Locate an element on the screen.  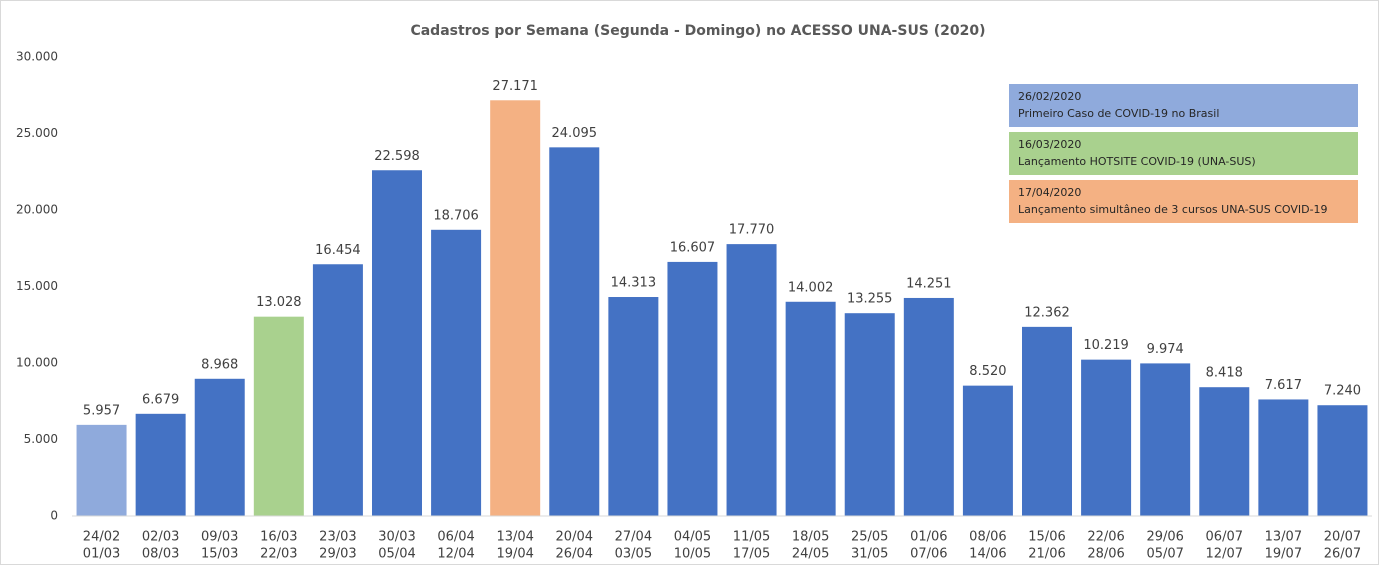
x-tick-label: 05/07 is located at coordinates (1164, 554).